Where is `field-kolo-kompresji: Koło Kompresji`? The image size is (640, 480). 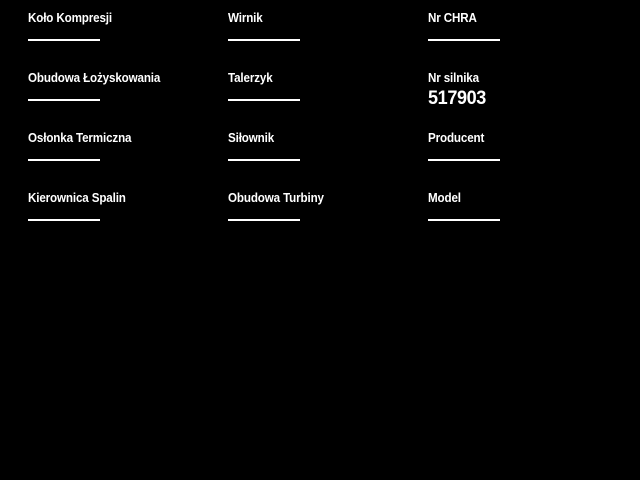
field-kolo-kompresji: Koło Kompresji is located at coordinates (123, 40).